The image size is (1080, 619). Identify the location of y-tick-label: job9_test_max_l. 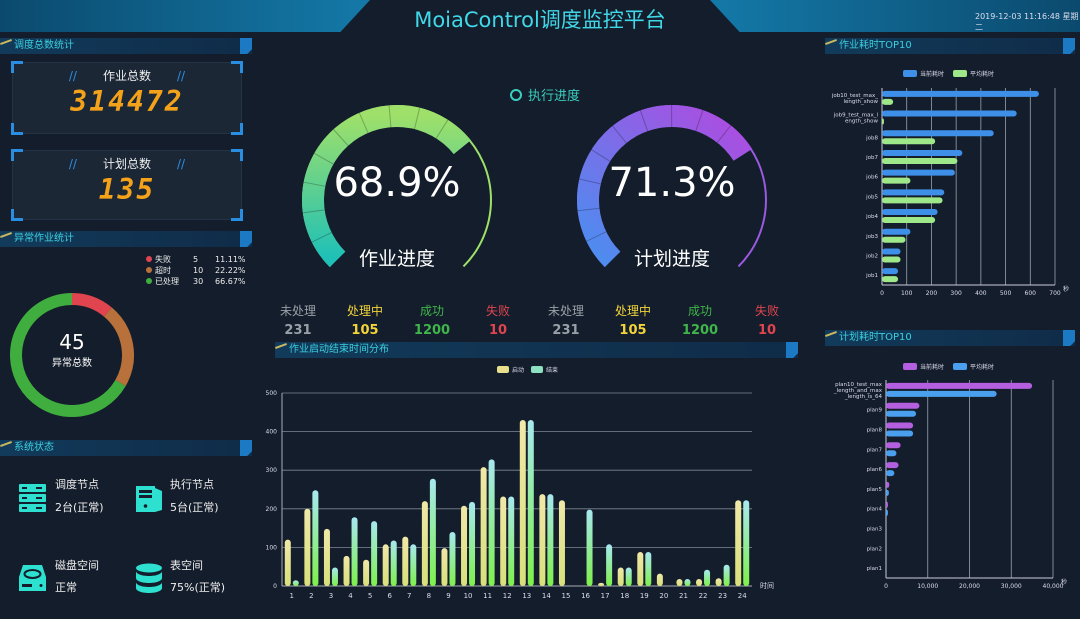
(856, 116).